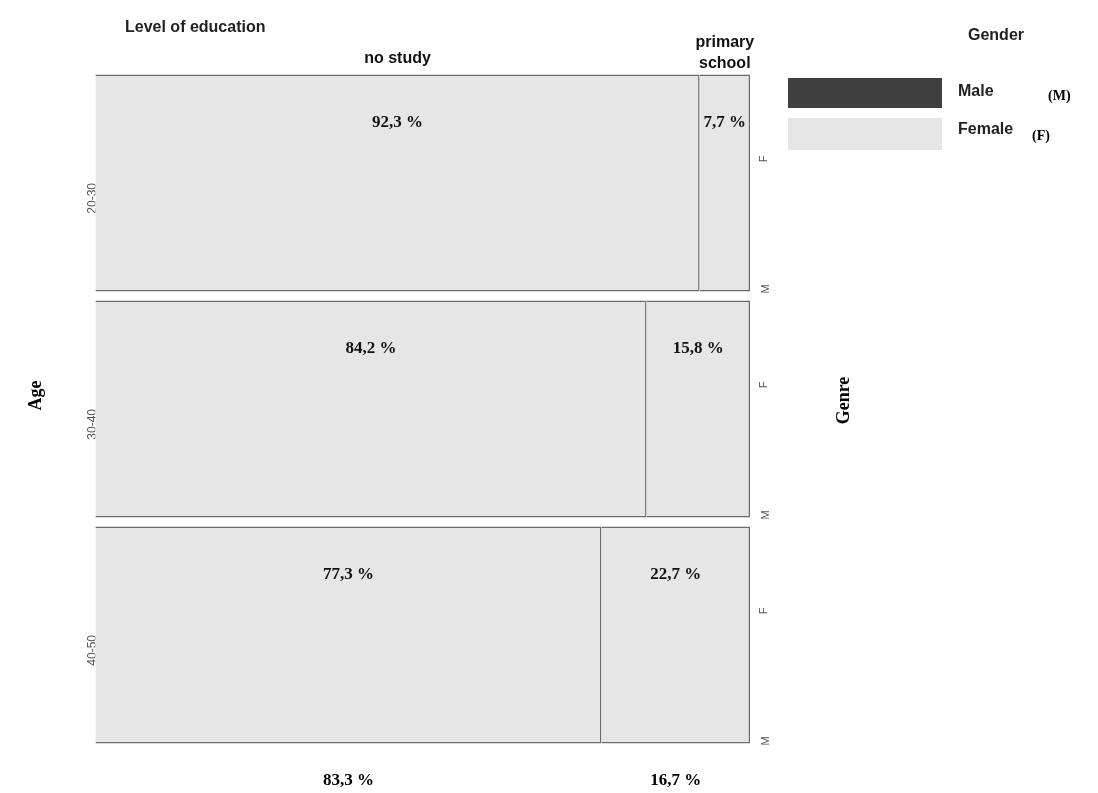 Image resolution: width=1098 pixels, height=793 pixels. I want to click on series-label: primary school, so click(725, 51).